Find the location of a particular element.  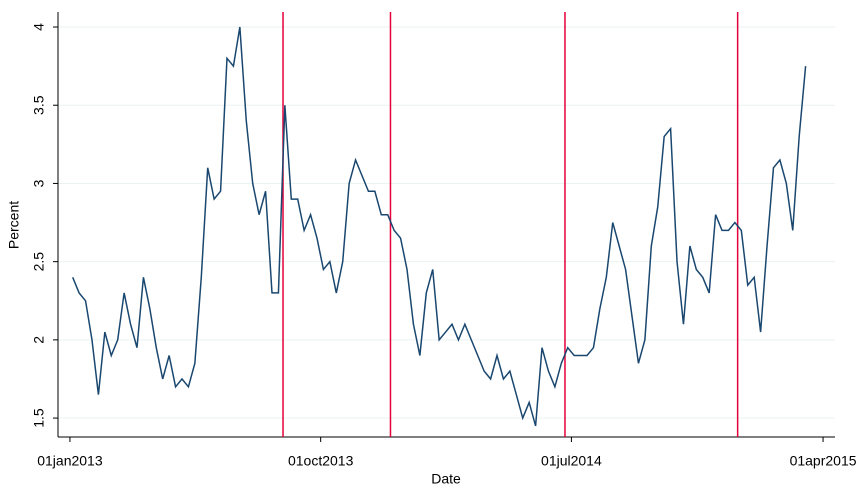

x-tick-label: 01apr2015 is located at coordinates (823, 461).